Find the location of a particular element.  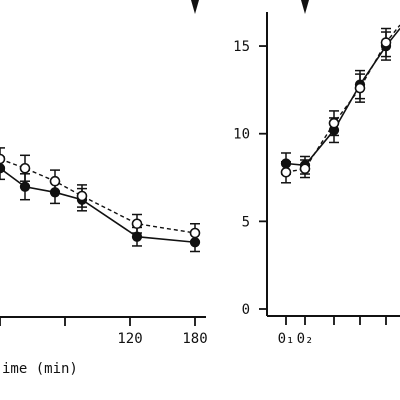

right-x-tick-label: 0₁ is located at coordinates (286, 339).